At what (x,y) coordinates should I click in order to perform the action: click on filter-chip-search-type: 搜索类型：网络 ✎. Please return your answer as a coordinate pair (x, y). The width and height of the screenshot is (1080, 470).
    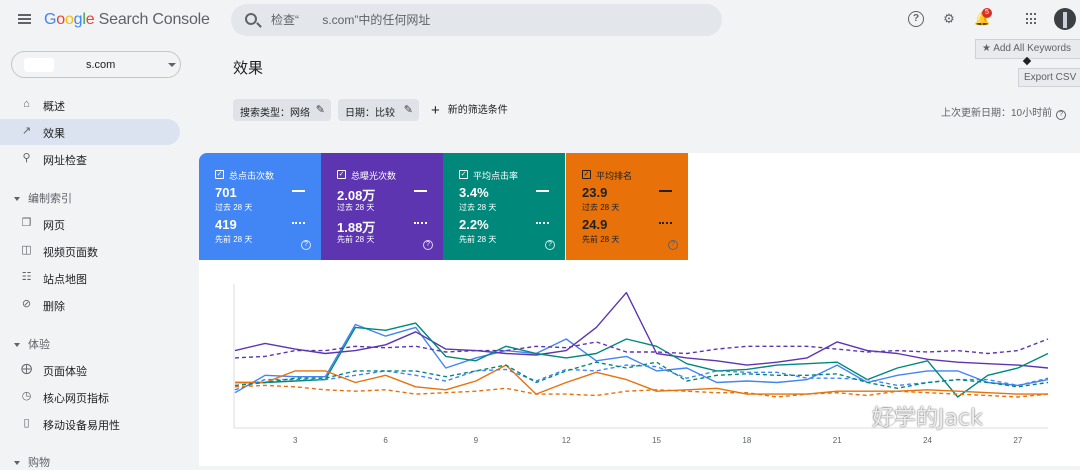
    Looking at the image, I should click on (282, 110).